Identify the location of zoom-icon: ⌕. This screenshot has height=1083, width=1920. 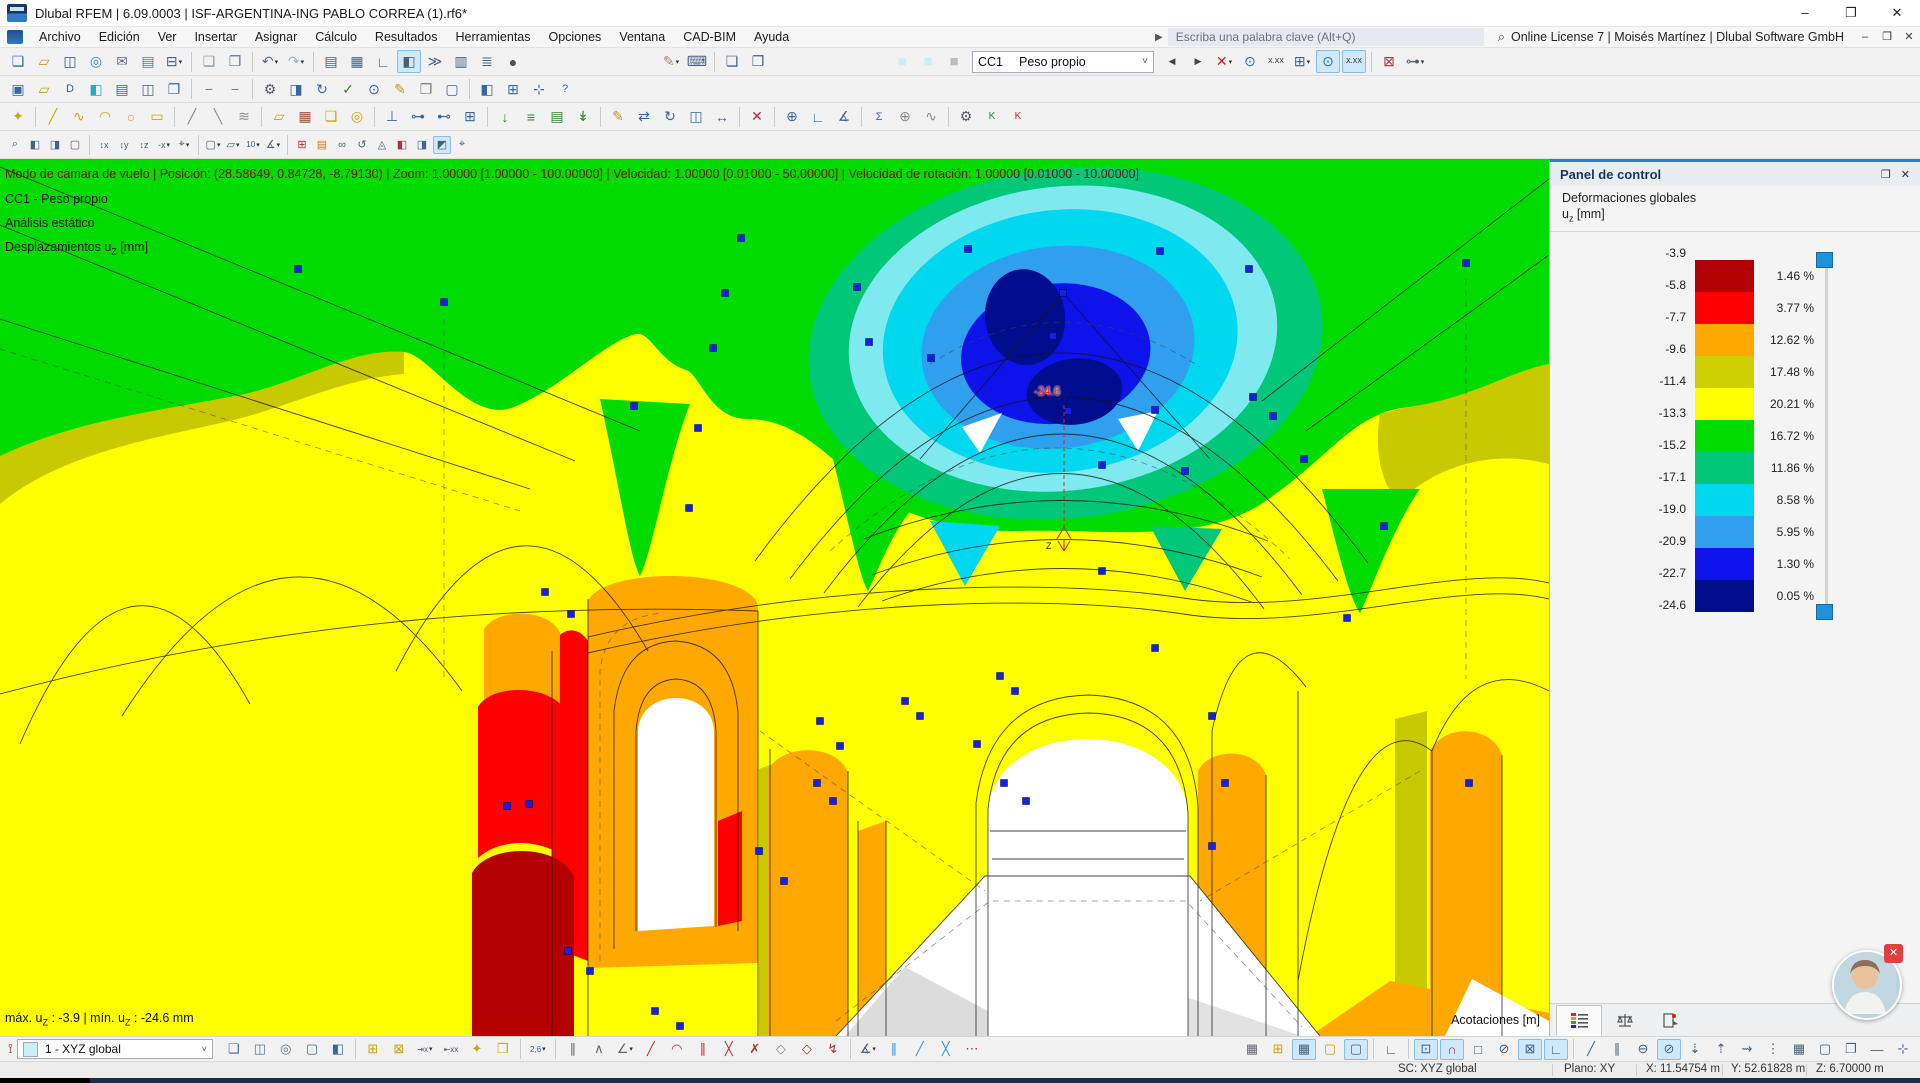
(15, 144).